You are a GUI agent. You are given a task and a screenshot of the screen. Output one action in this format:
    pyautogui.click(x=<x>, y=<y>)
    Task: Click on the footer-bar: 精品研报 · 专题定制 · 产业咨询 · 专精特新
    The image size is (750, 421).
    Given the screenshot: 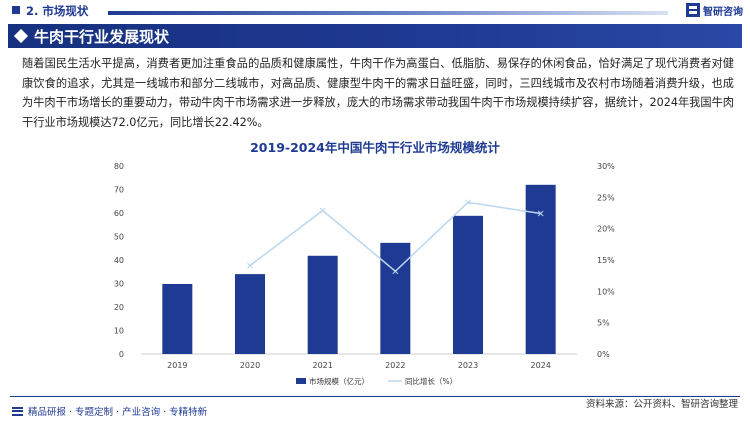 What is the action you would take?
    pyautogui.click(x=375, y=408)
    